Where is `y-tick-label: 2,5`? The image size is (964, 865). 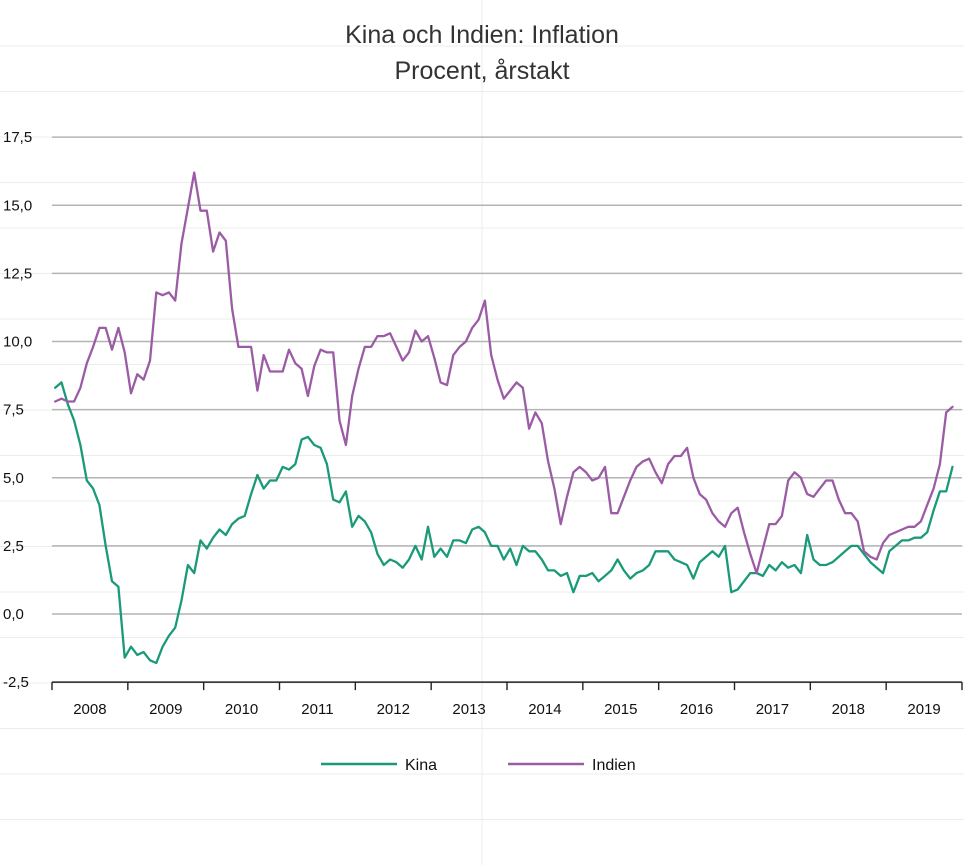
y-tick-label: 2,5 is located at coordinates (13, 546).